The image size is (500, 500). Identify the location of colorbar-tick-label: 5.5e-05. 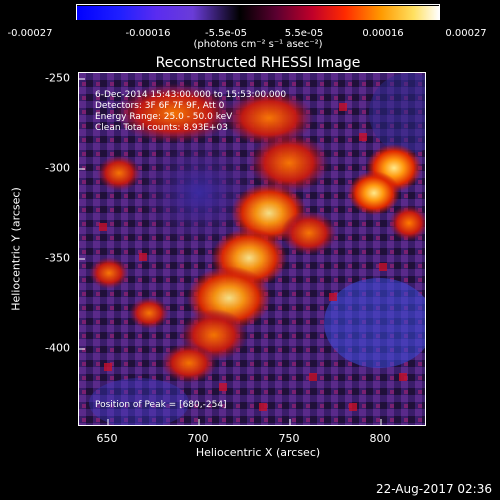
(304, 33).